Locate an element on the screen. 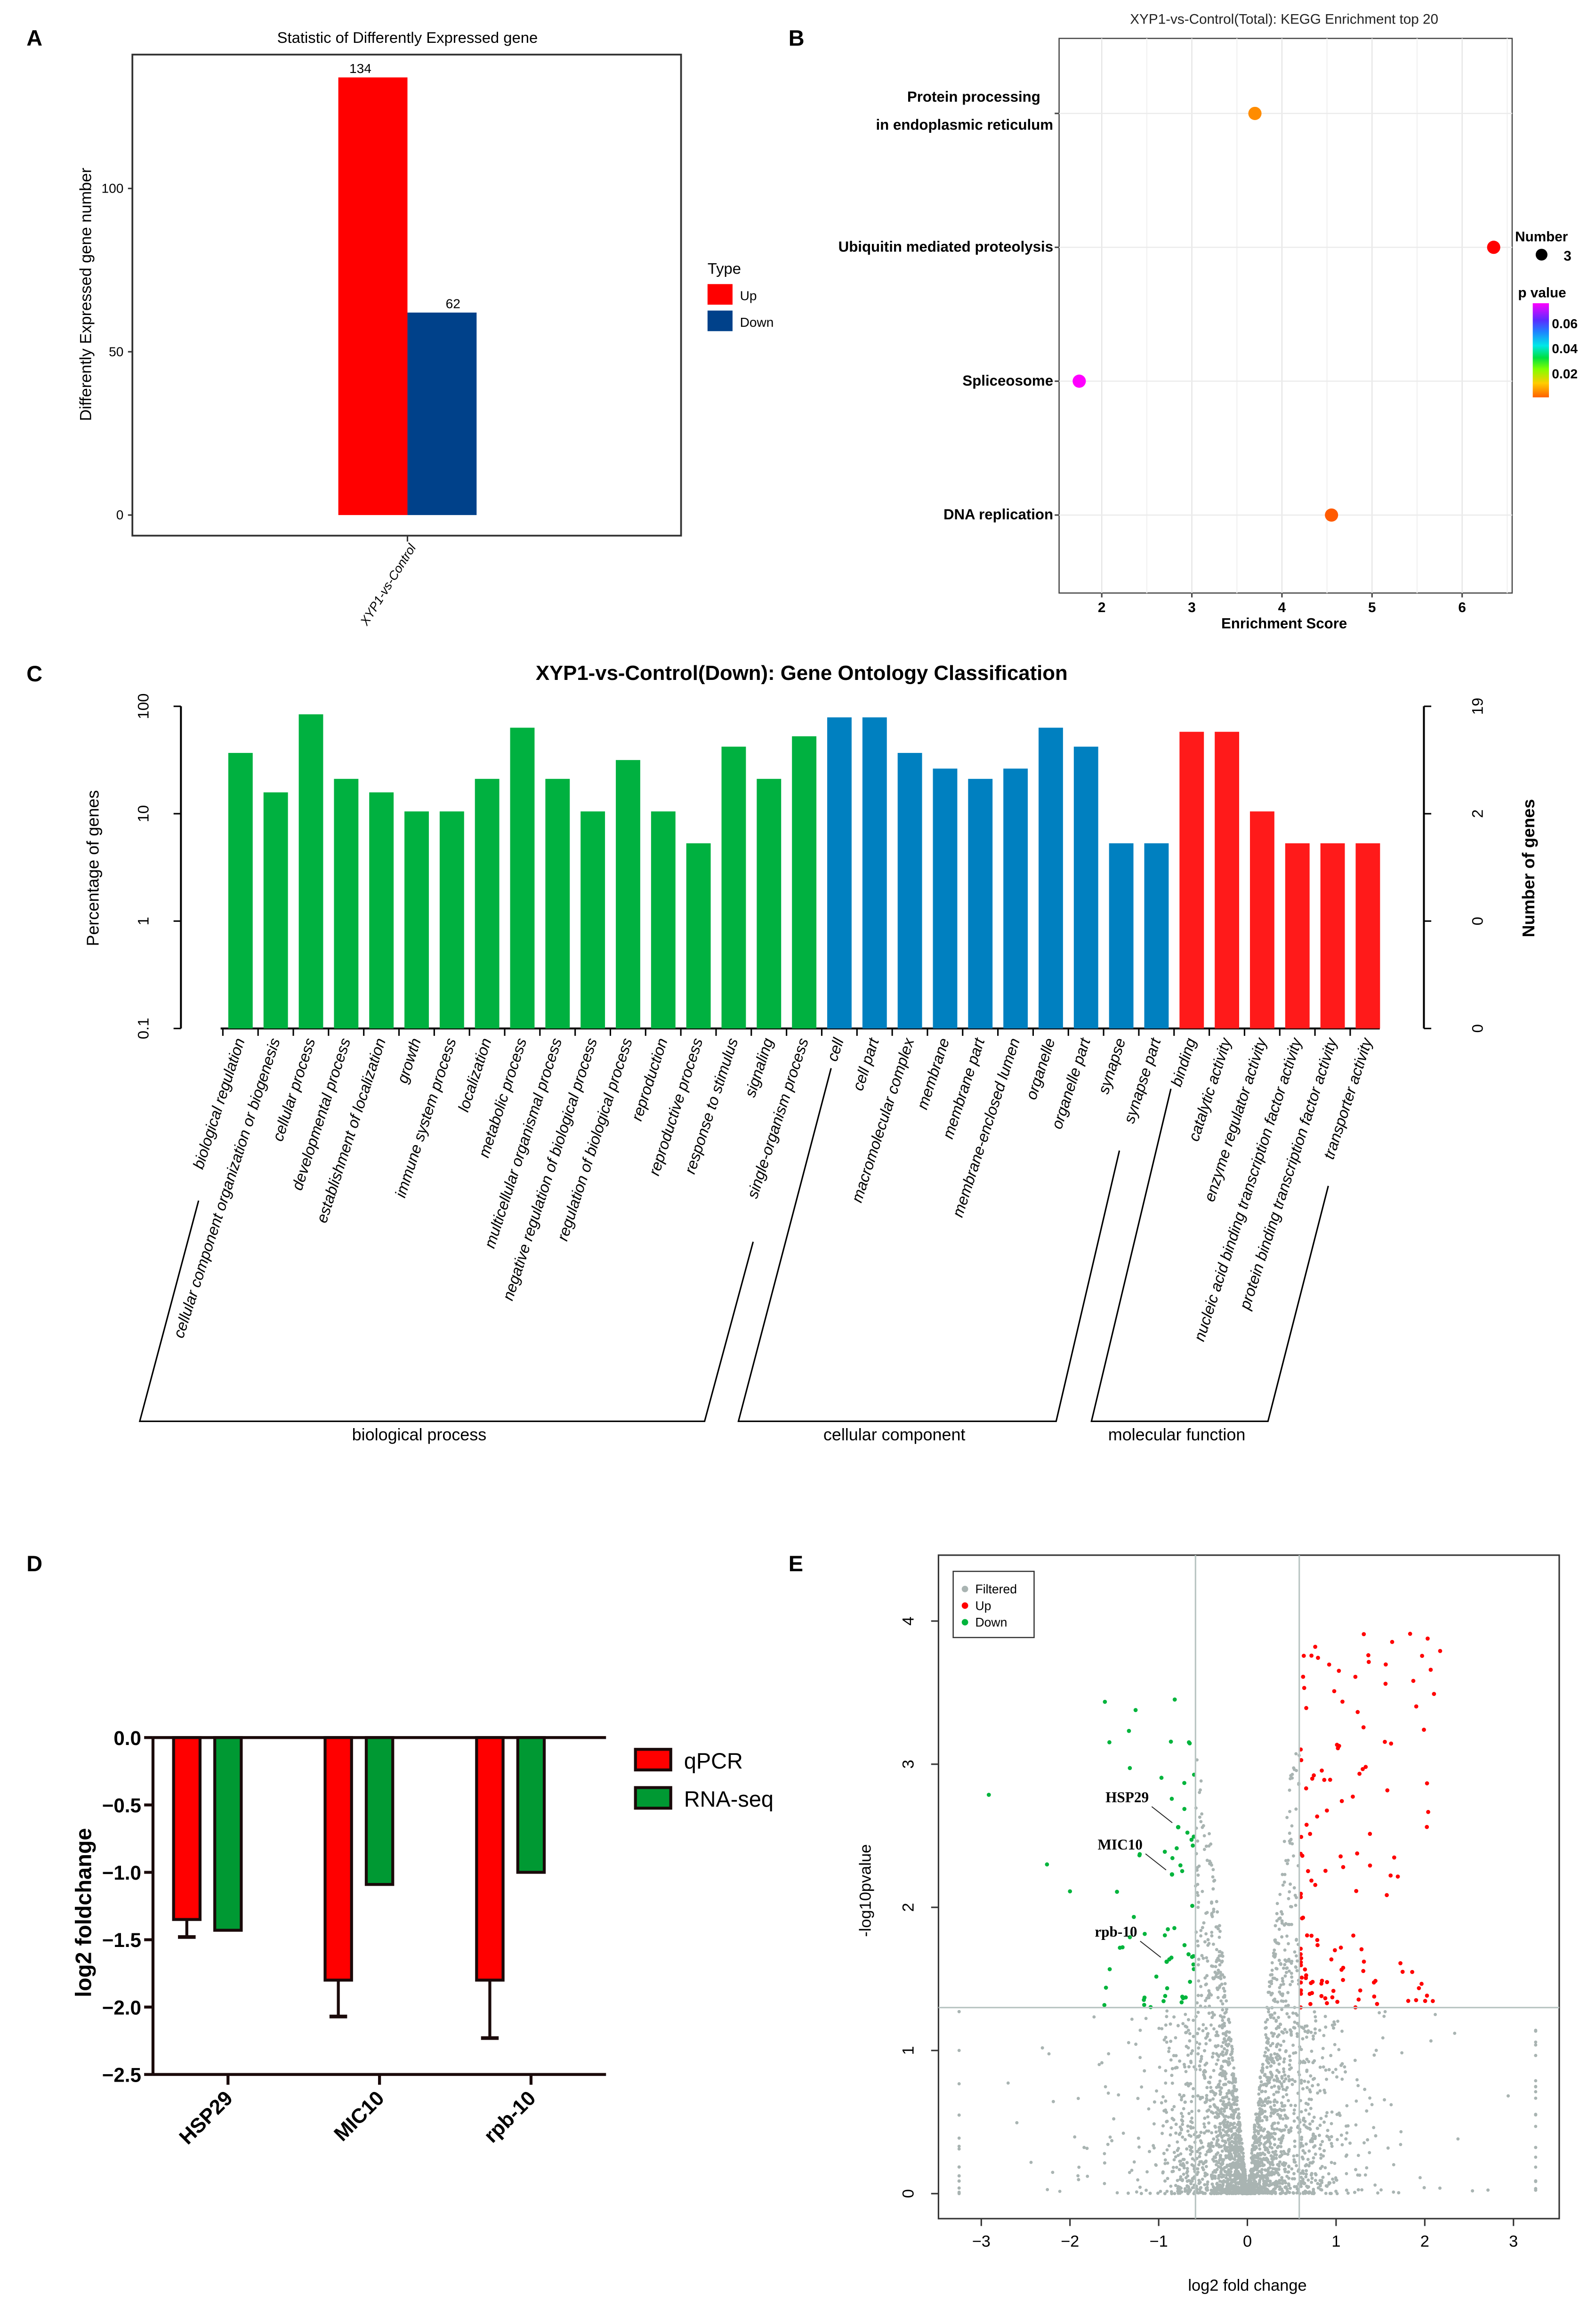 The image size is (1596, 2310). x-tick-label: HSP29 is located at coordinates (206, 2118).